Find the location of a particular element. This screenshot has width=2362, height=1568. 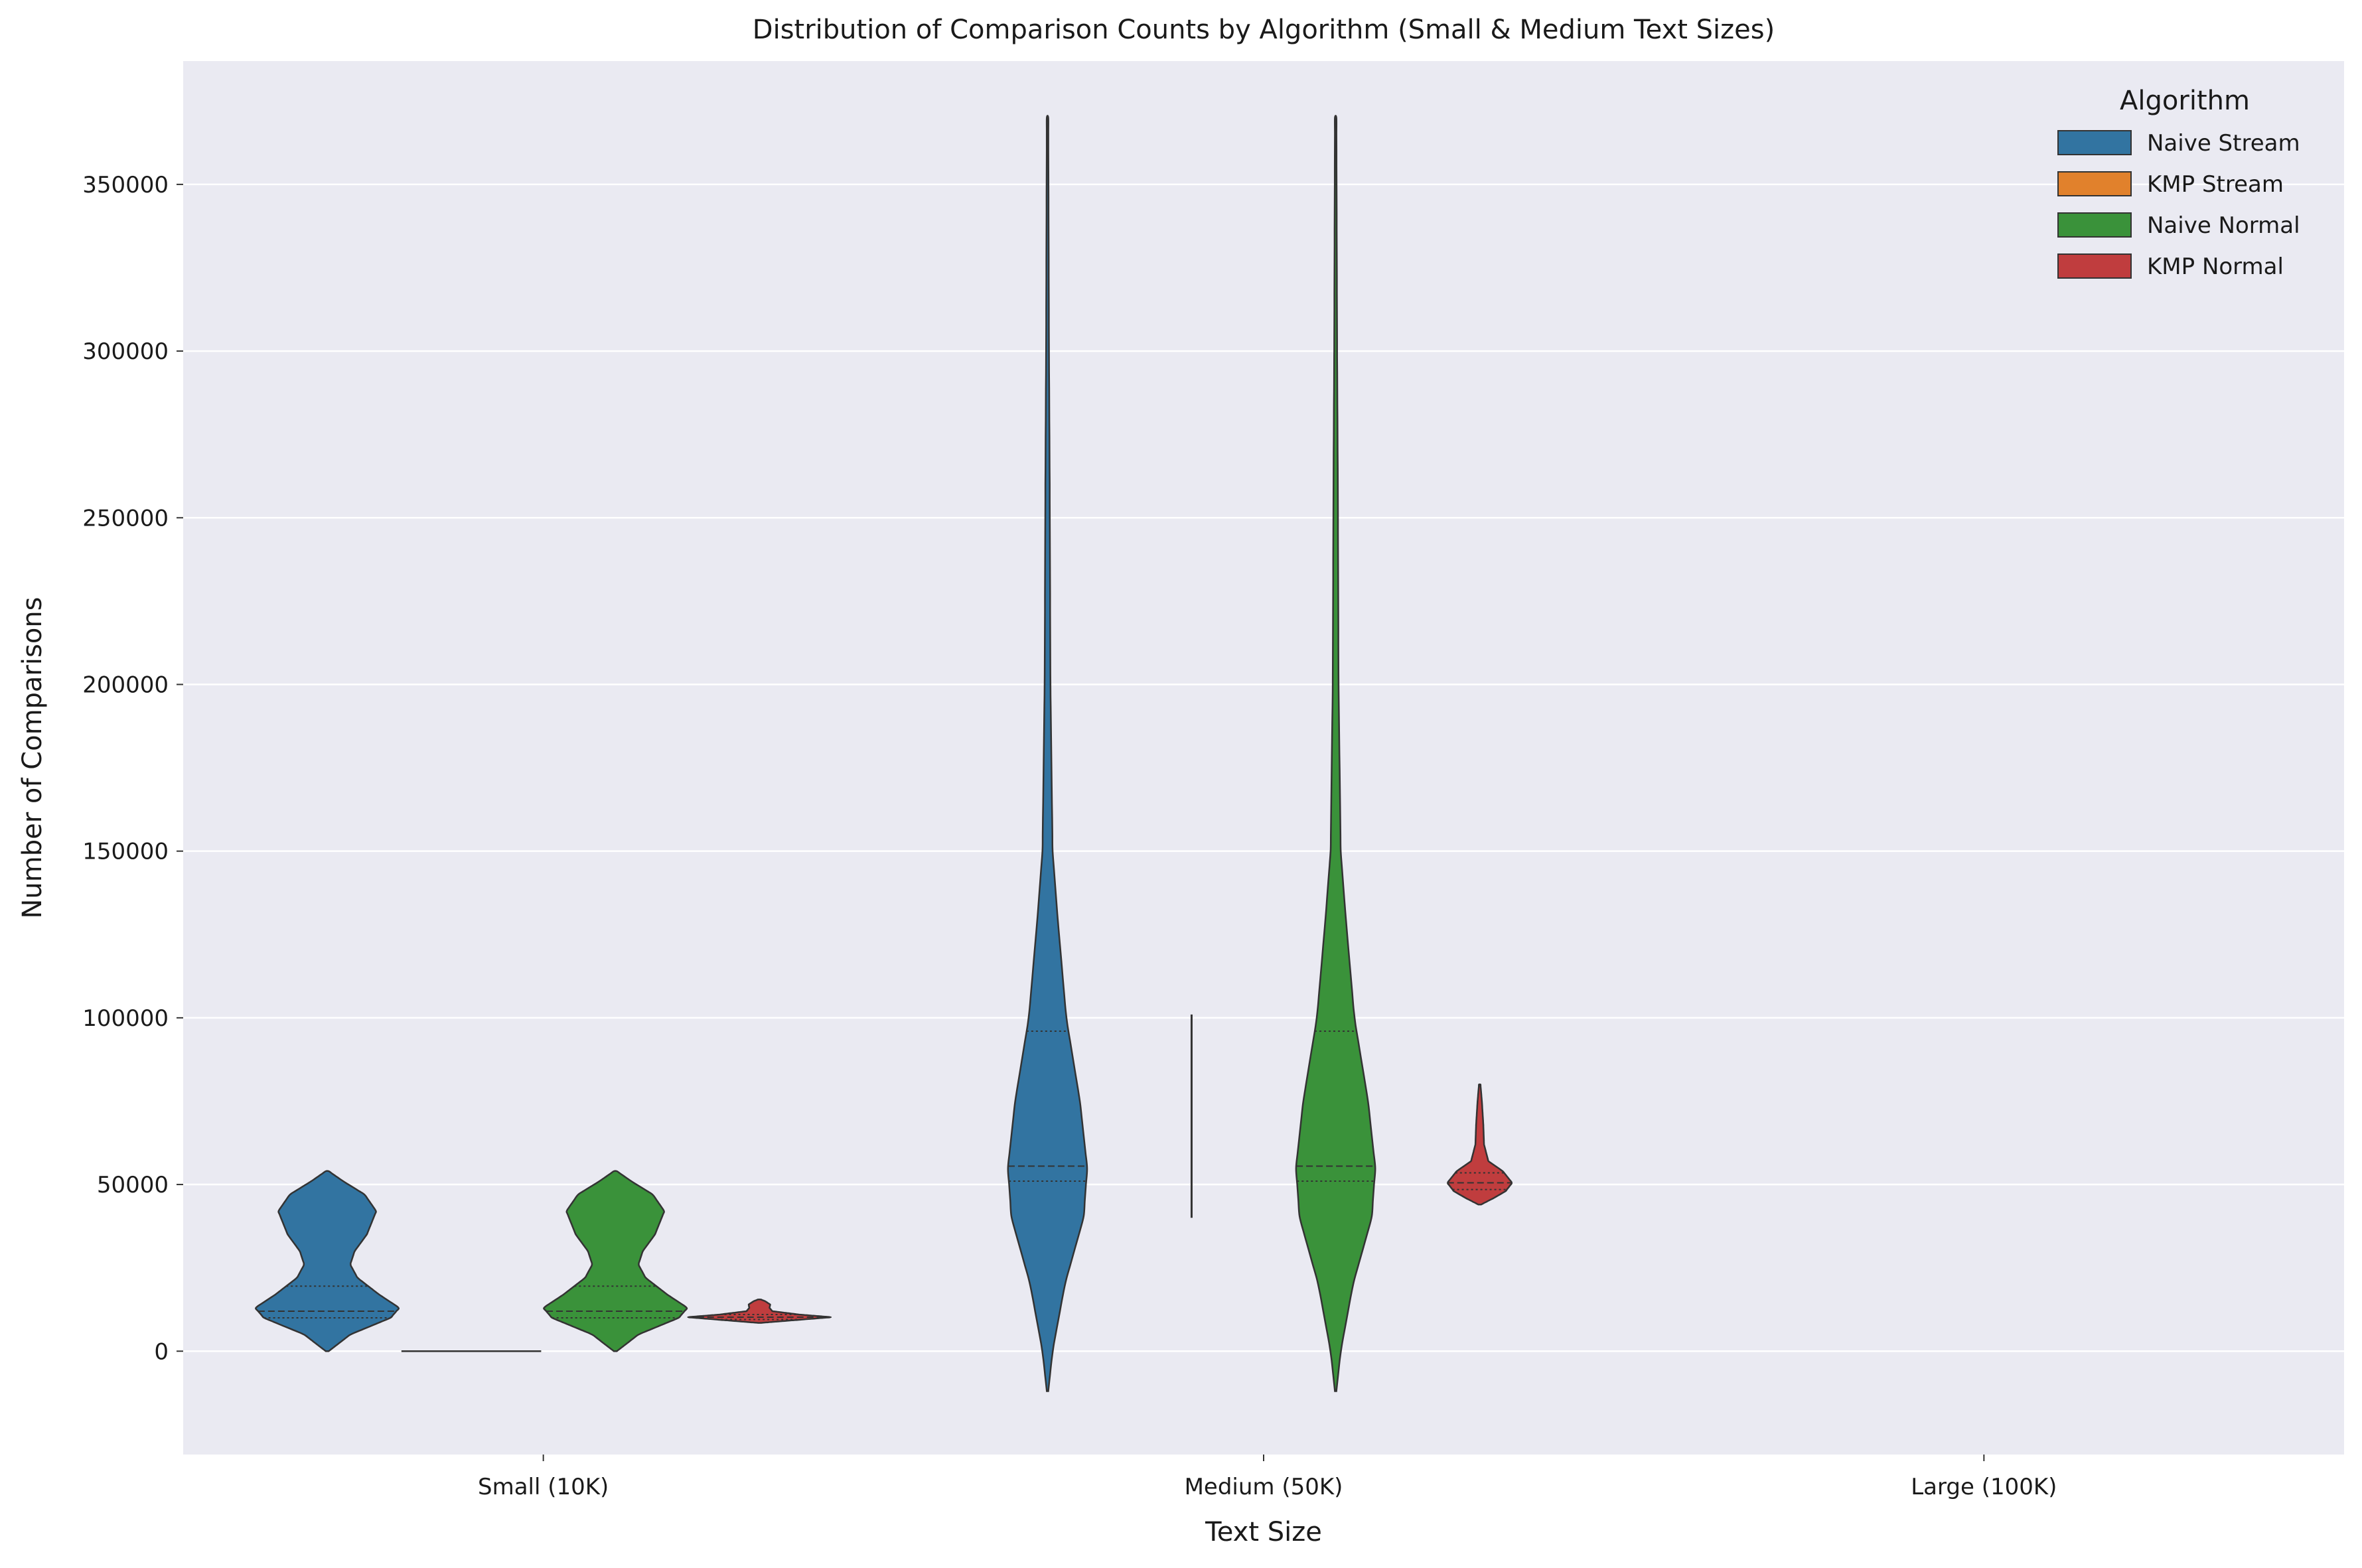

y-tick-label: 50000 is located at coordinates (133, 1185).